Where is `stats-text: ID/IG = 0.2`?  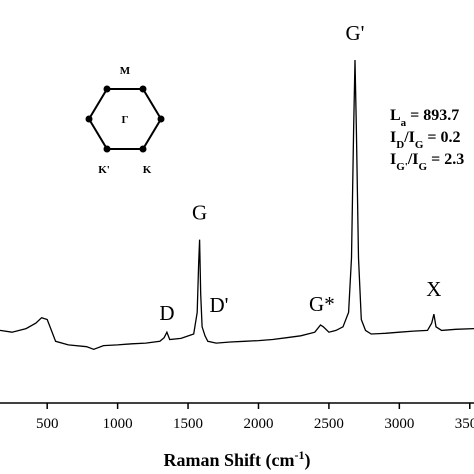 stats-text: ID/IG = 0.2 is located at coordinates (425, 140).